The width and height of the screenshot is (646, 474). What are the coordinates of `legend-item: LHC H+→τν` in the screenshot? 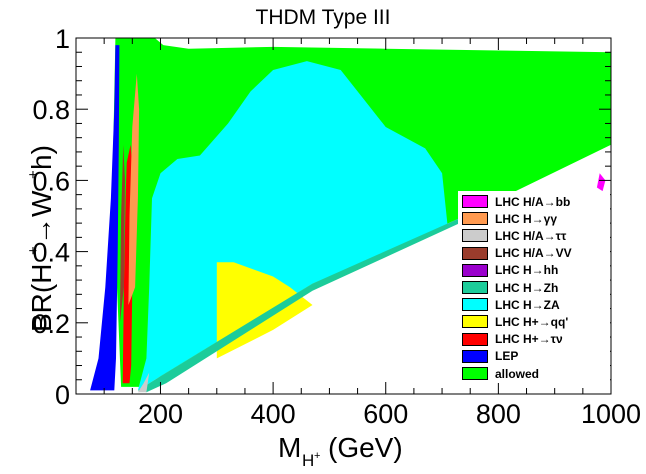 It's located at (512, 339).